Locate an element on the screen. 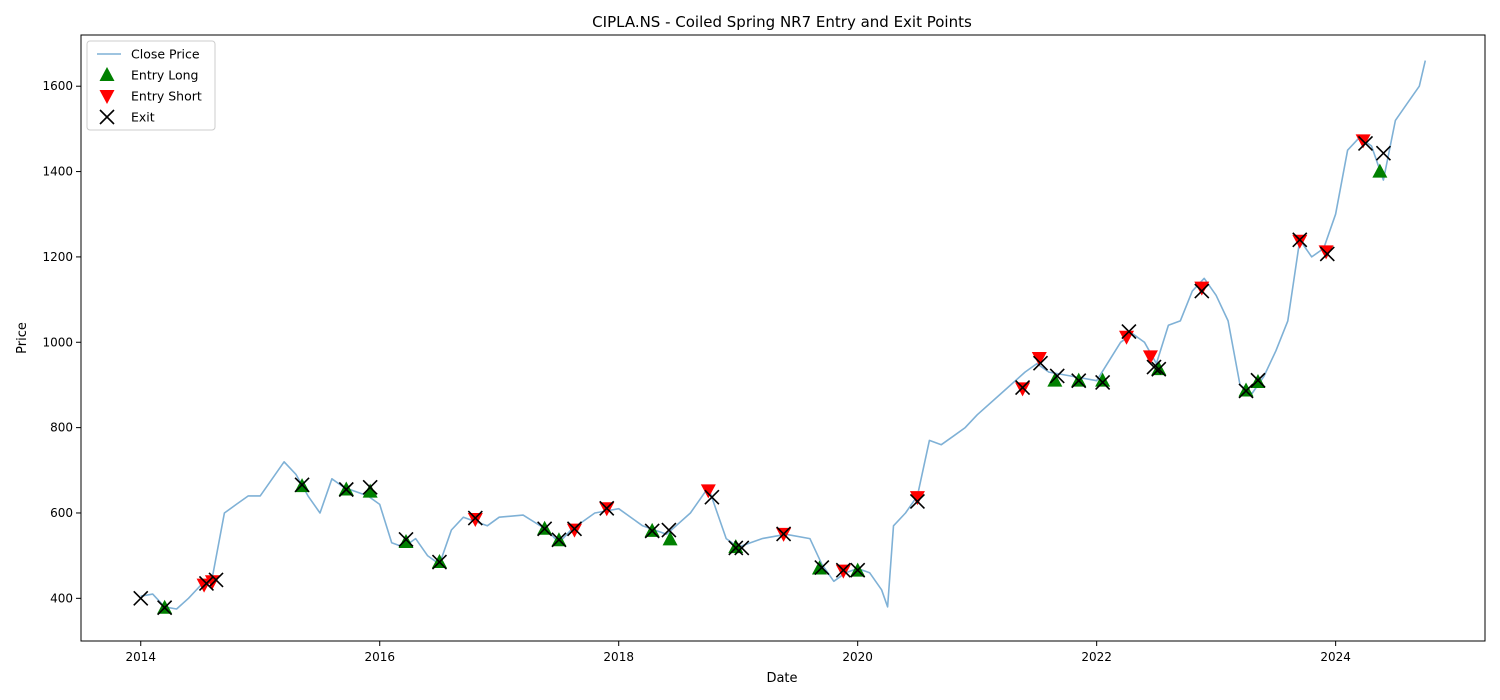  y-tick-label: 400 is located at coordinates (61, 598).